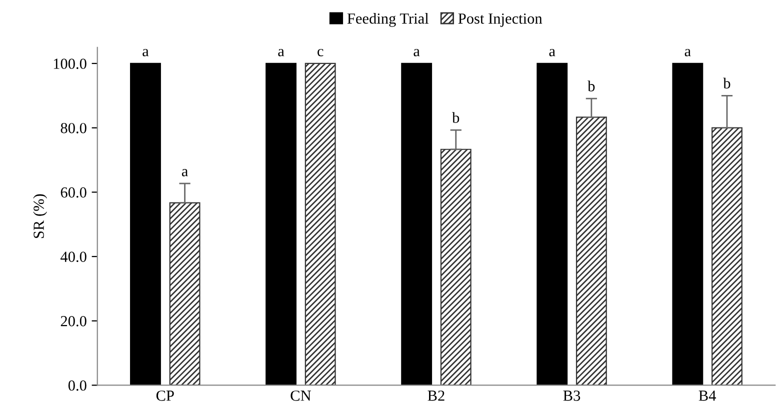  What do you see at coordinates (73, 321) in the screenshot?
I see `y-tick-label: 20.0` at bounding box center [73, 321].